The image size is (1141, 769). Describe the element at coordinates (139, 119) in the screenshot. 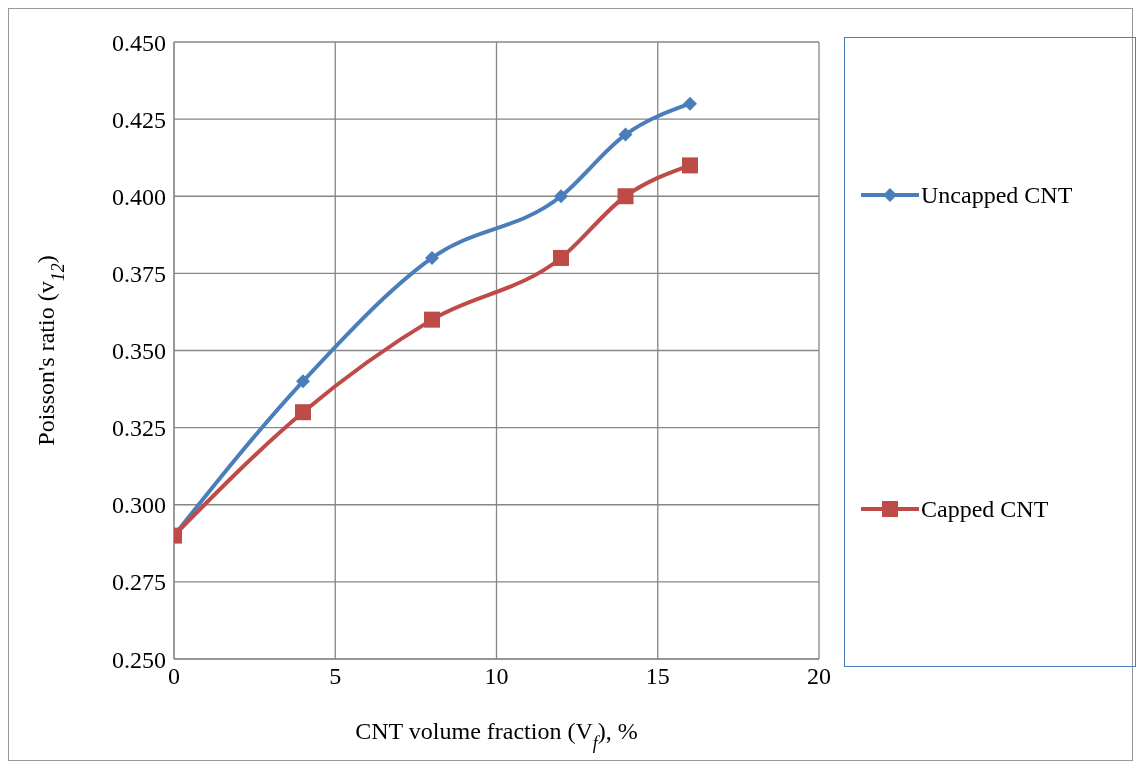

I see `y-tick-label: 0.425` at that location.